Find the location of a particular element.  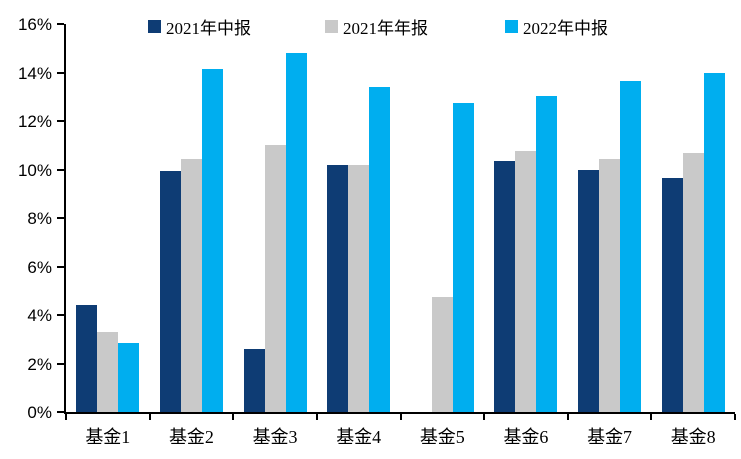

legend-swatch-2021-interim is located at coordinates (154, 26).